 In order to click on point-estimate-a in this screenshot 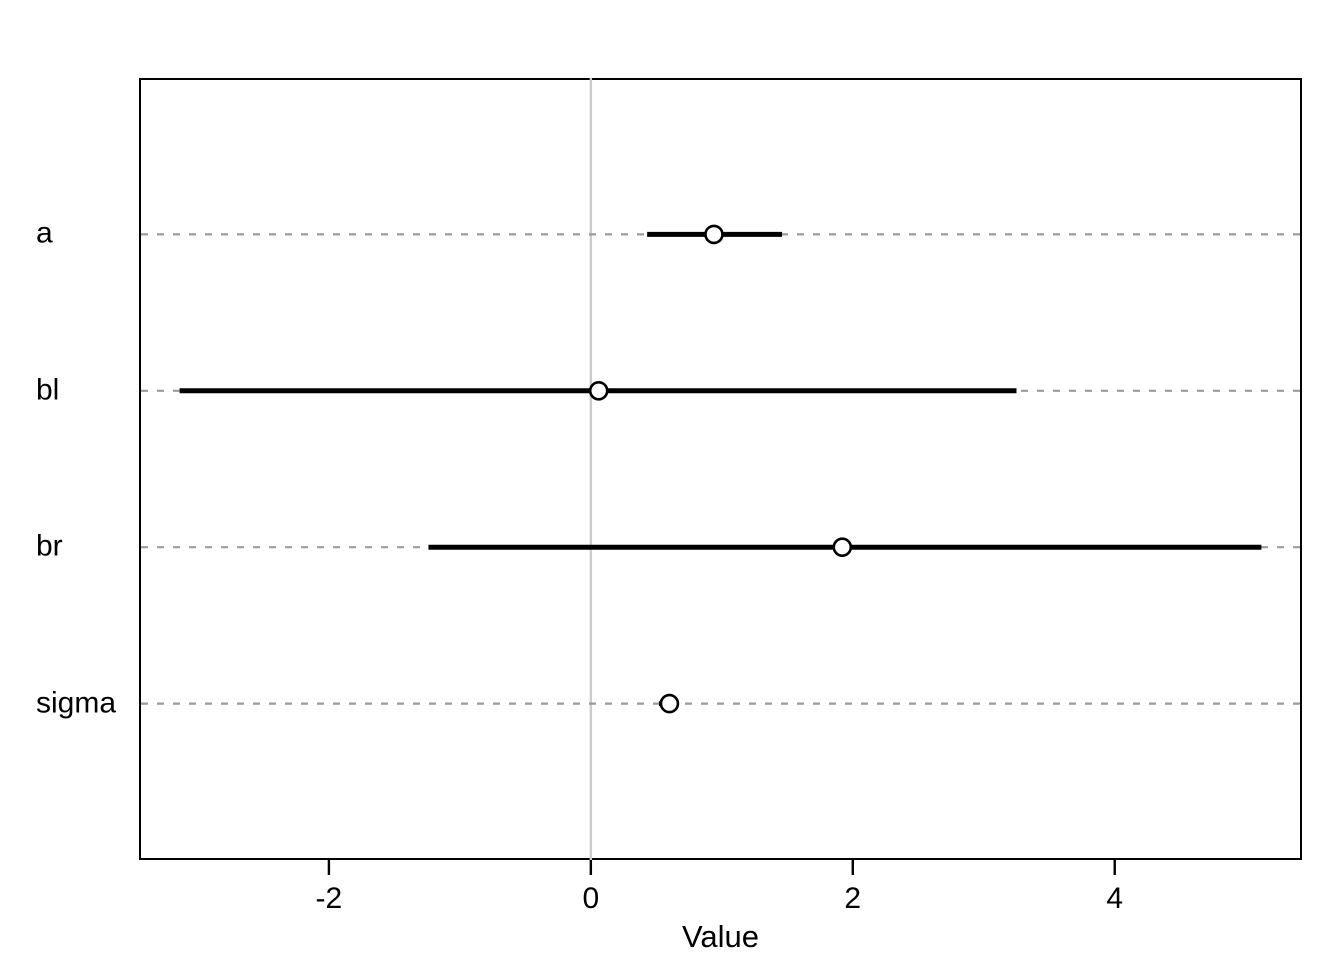, I will do `click(714, 234)`.